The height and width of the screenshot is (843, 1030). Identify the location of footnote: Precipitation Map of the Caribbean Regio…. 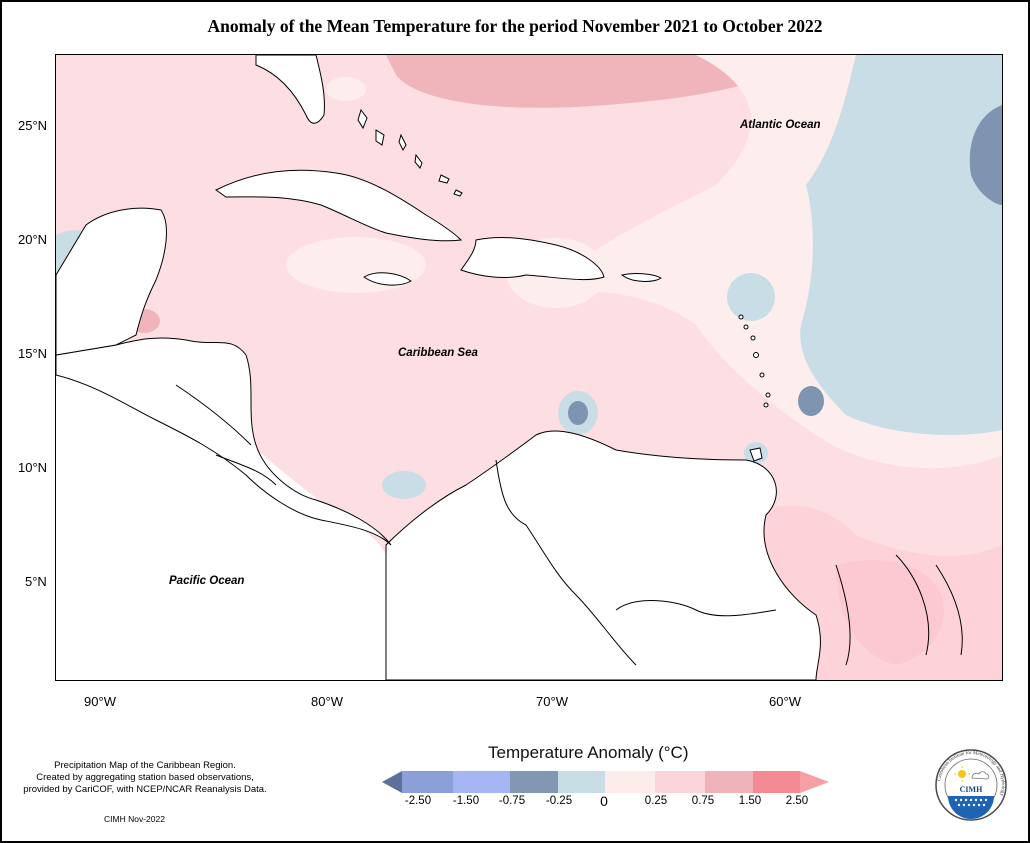
(145, 778).